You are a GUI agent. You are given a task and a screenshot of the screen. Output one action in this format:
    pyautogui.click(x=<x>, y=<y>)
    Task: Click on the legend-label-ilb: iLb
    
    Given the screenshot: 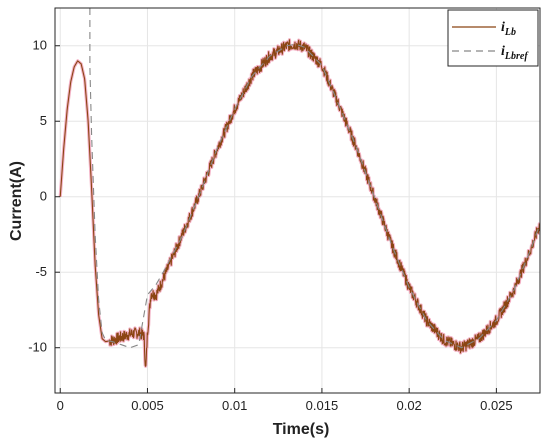 What is the action you would take?
    pyautogui.click(x=508, y=29)
    